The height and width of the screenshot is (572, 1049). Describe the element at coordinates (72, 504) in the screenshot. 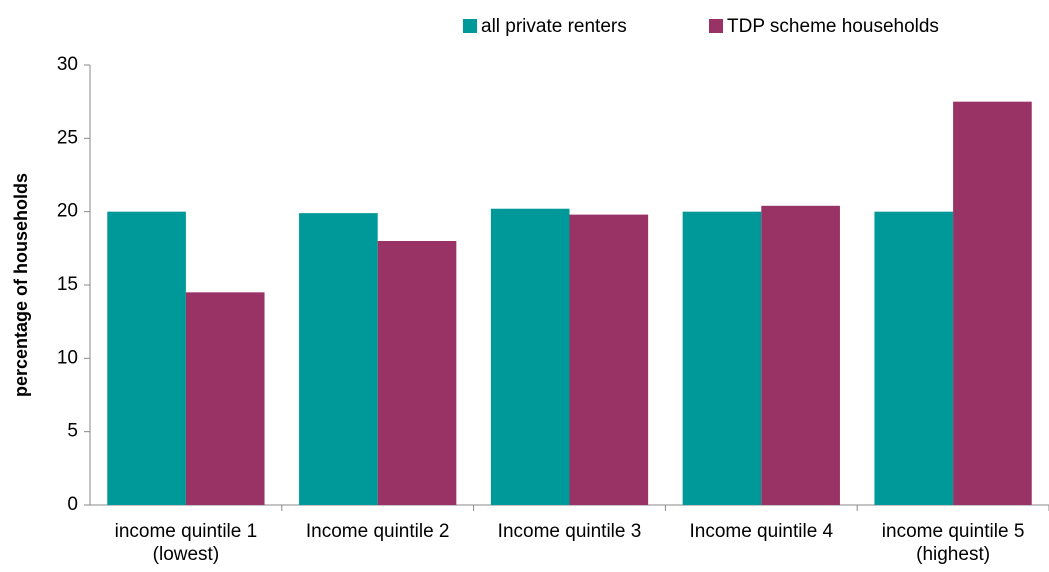

I see `y-tick-label: 0` at that location.